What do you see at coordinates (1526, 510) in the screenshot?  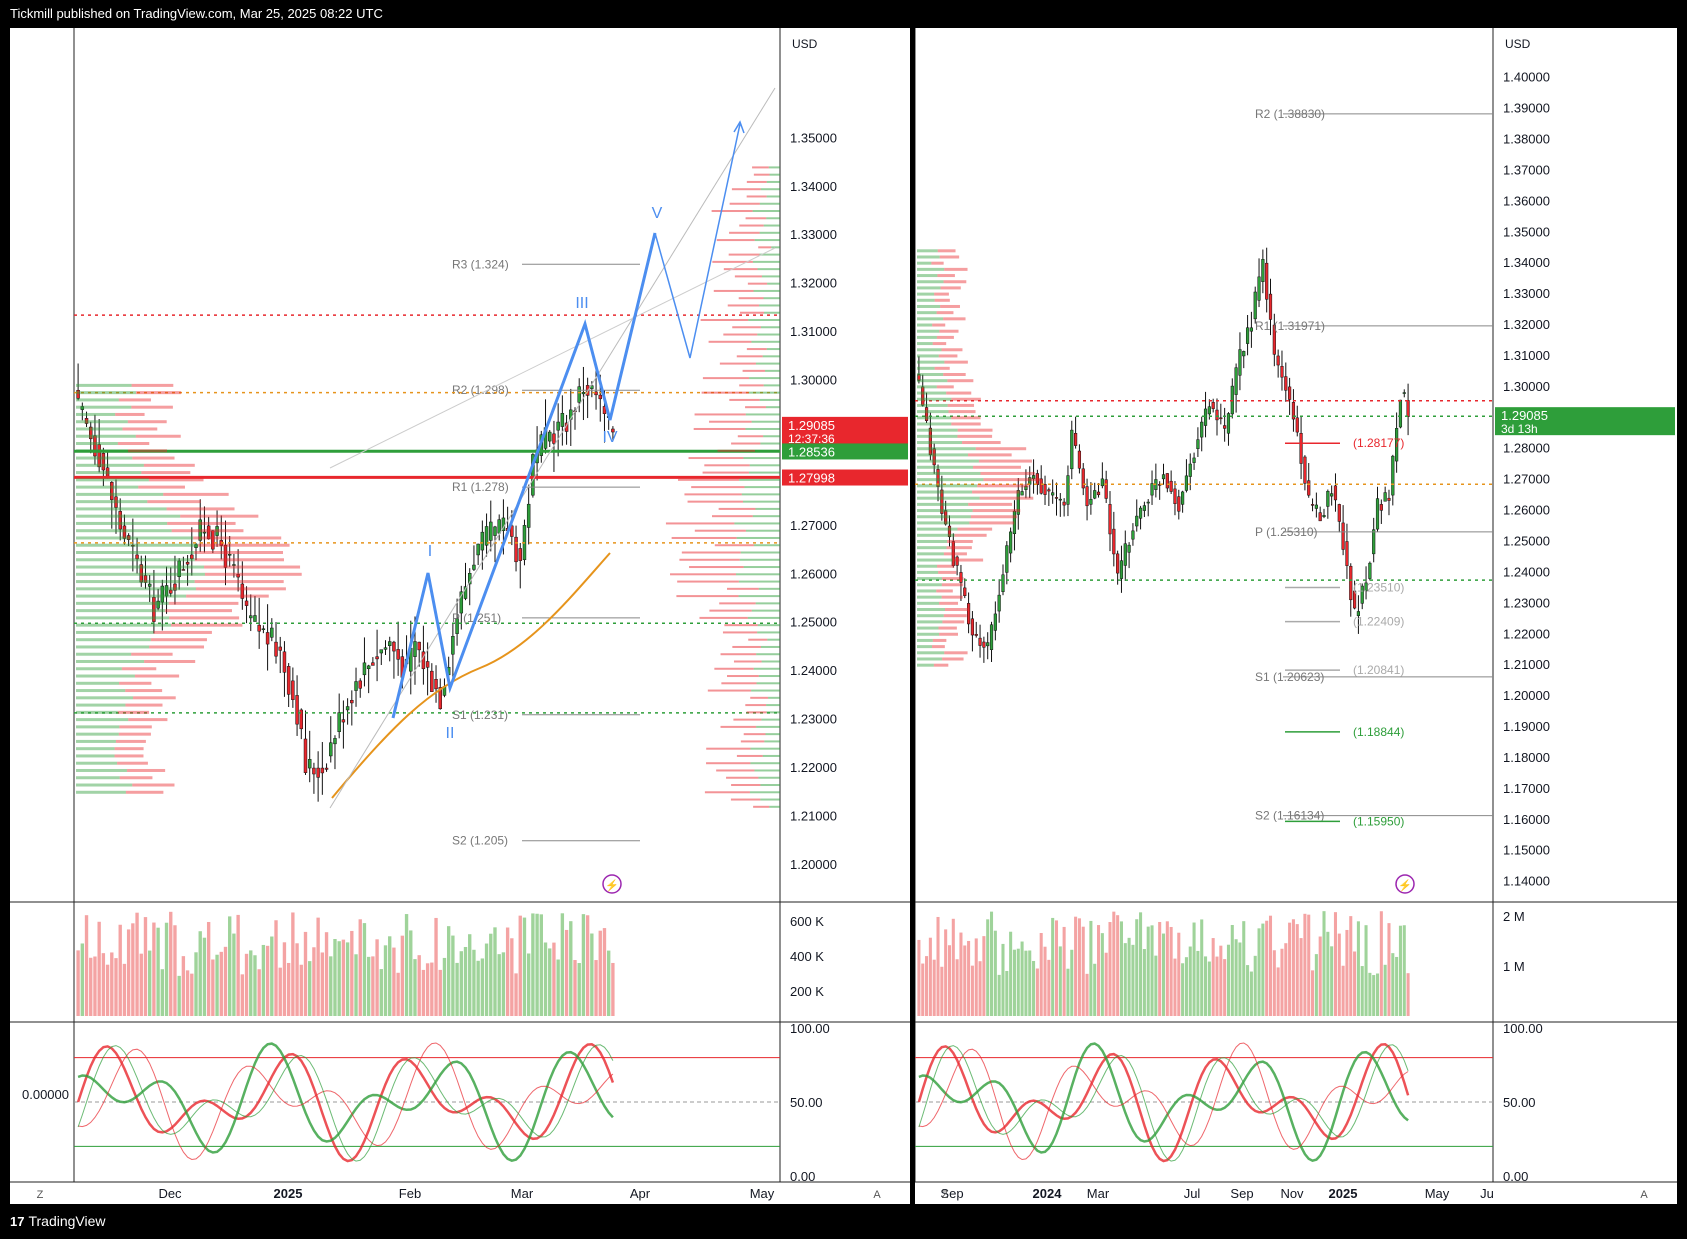 I see `y-tick-label: 1.26000` at bounding box center [1526, 510].